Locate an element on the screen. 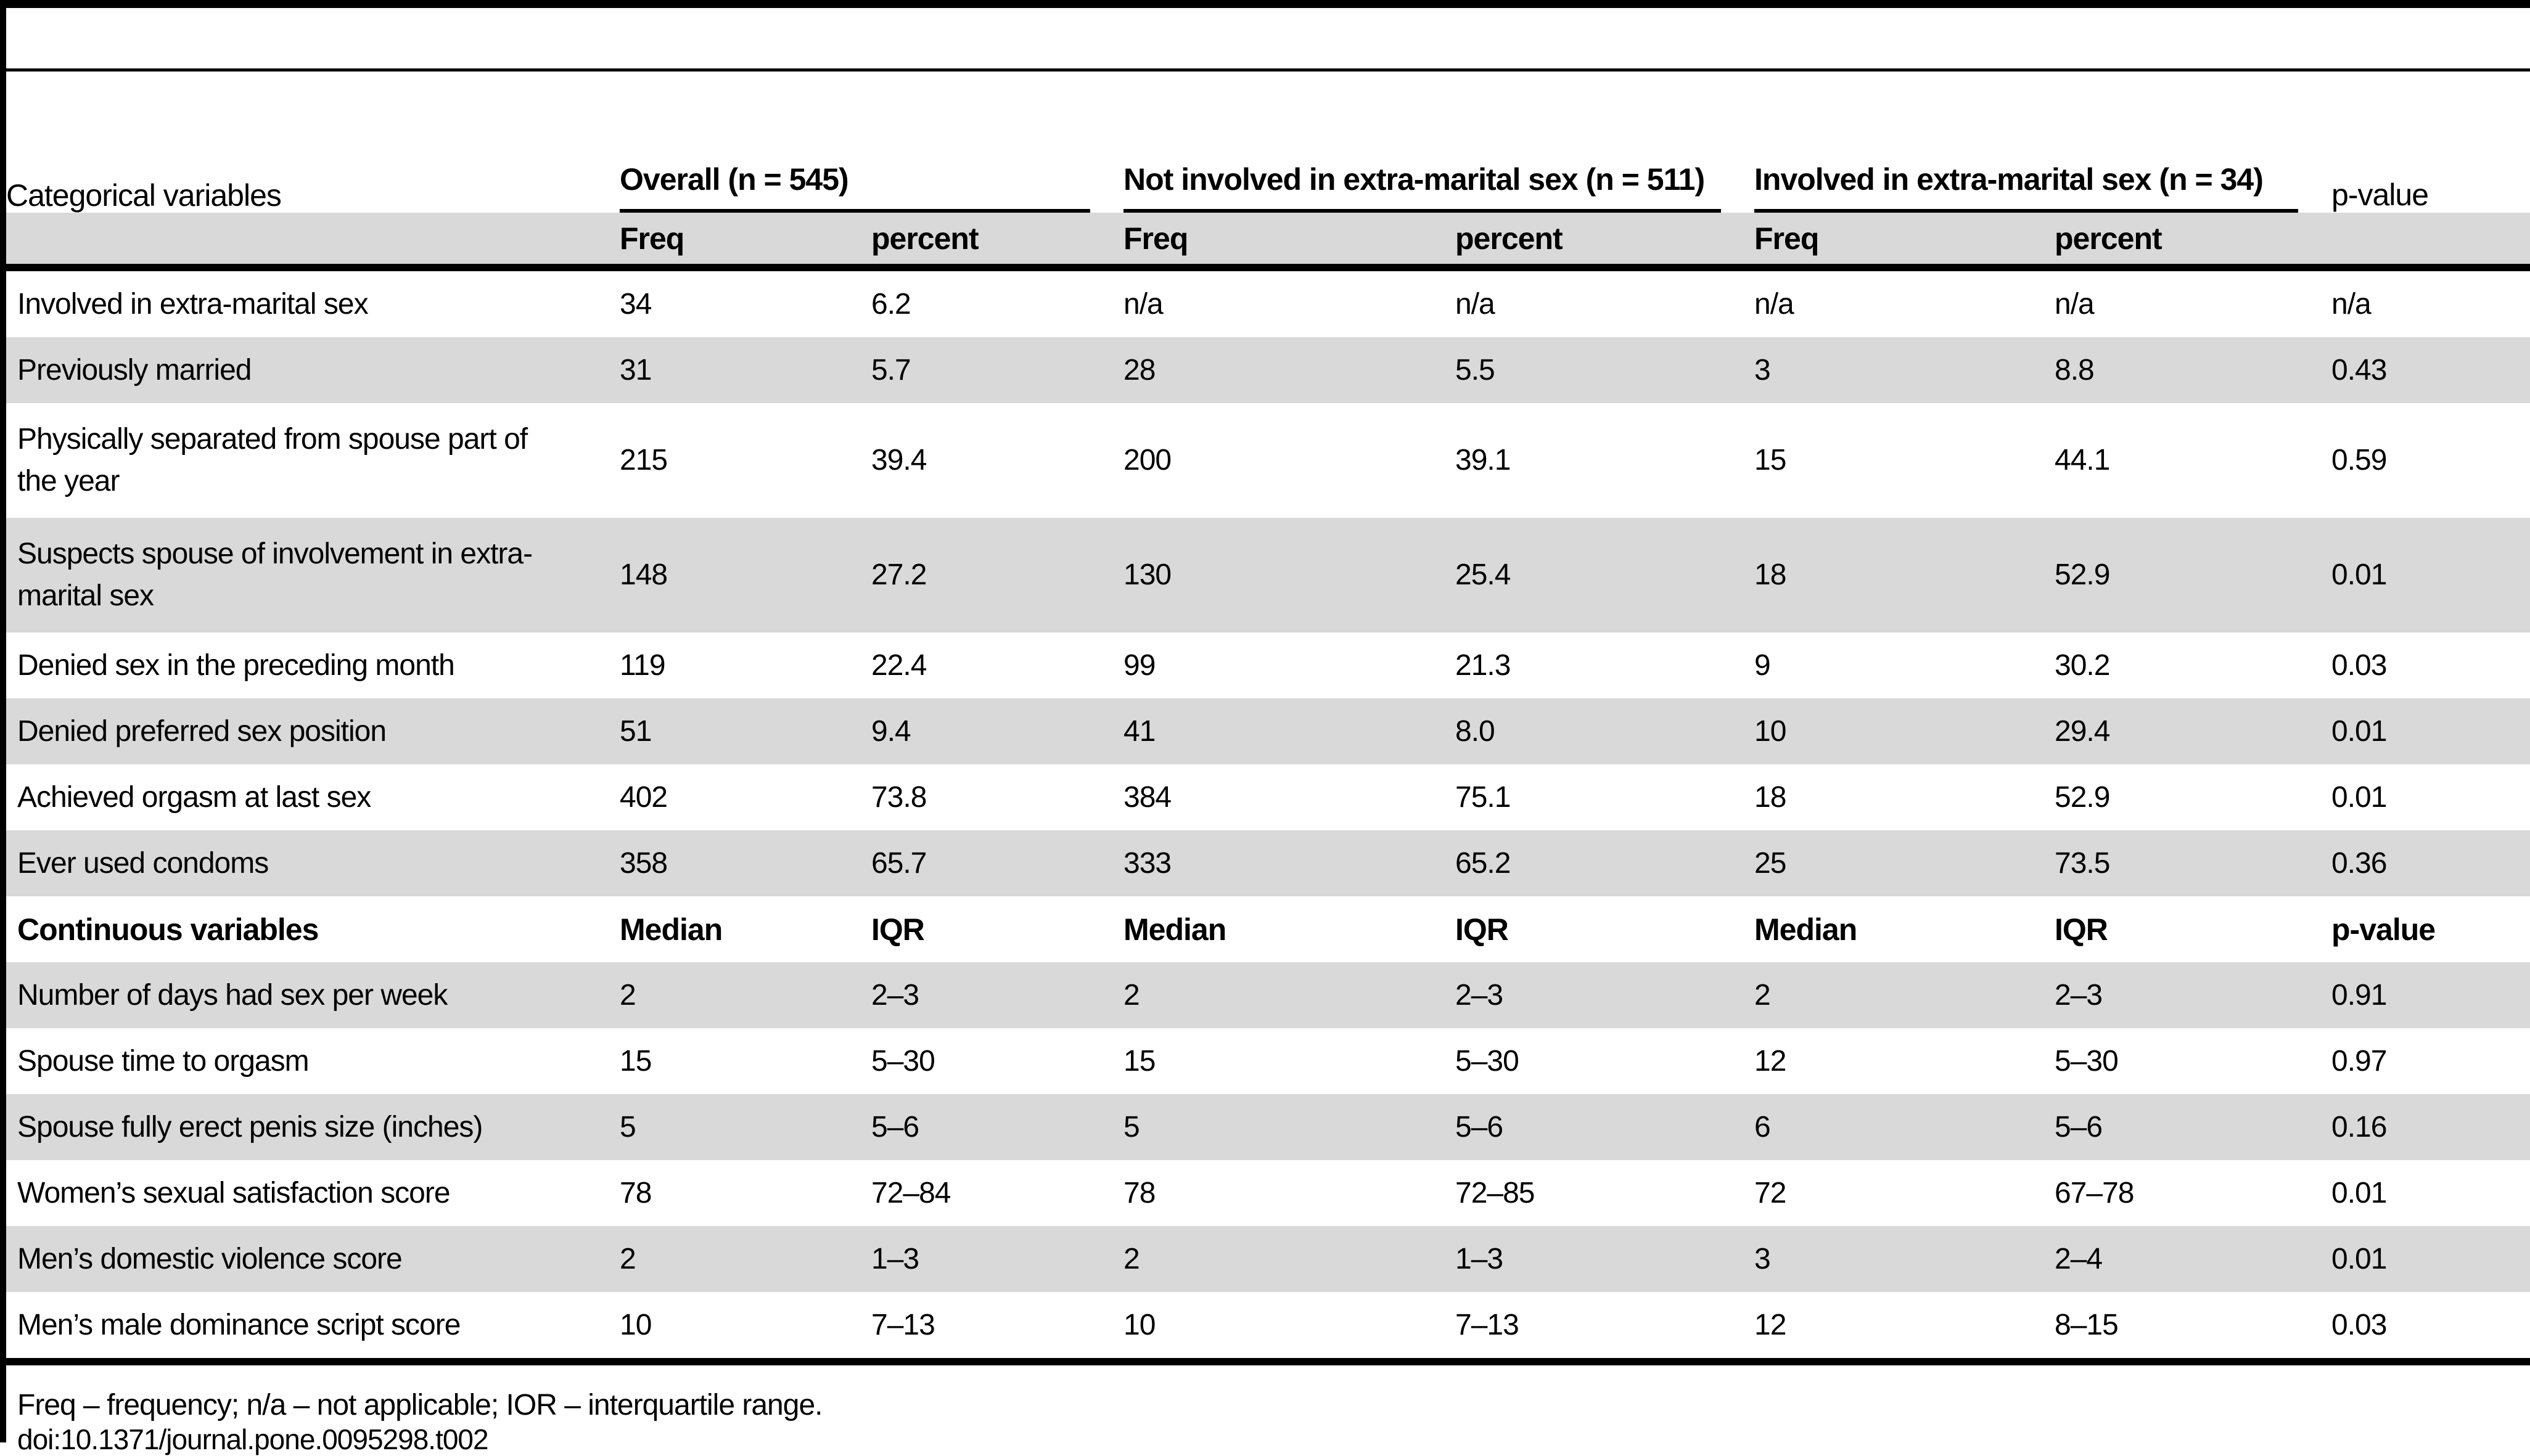  percent-overall-cell: 1–3 is located at coordinates (997, 1259).